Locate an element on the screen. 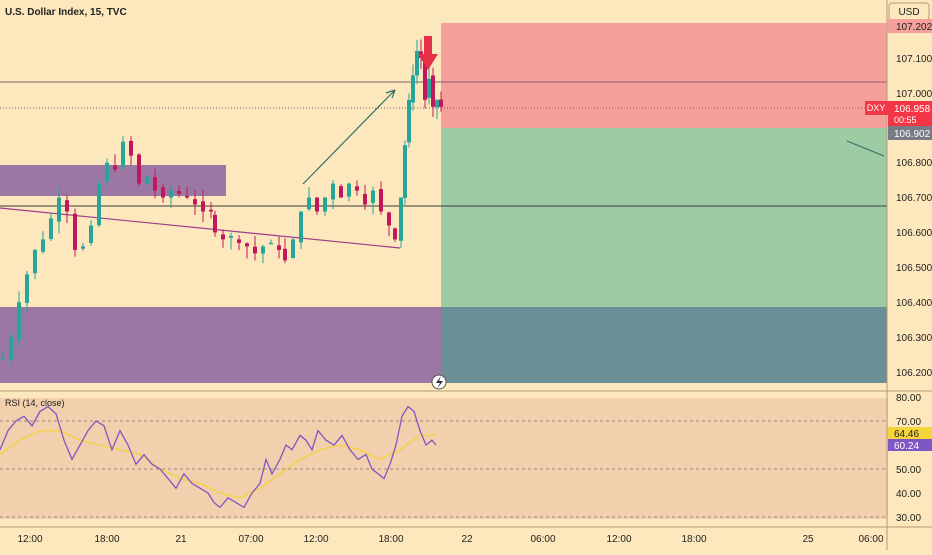 This screenshot has width=932, height=555. rsi-line is located at coordinates (218, 457).